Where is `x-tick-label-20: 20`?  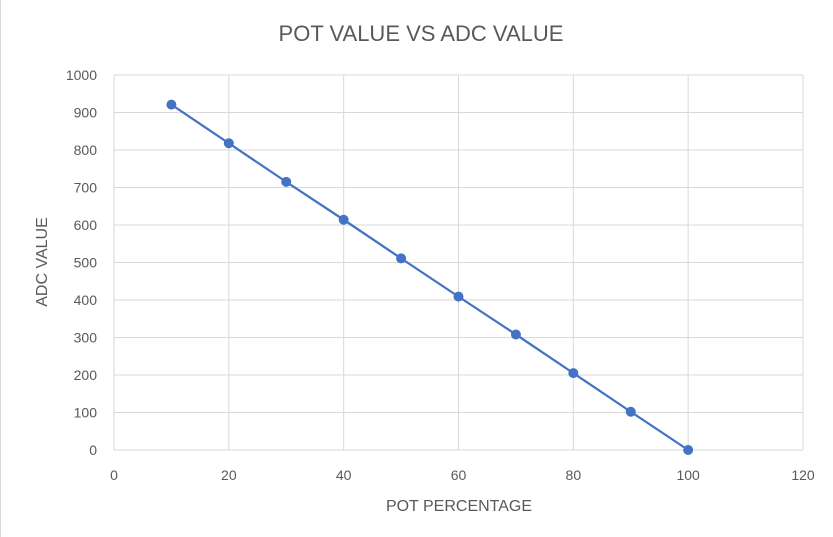
x-tick-label-20: 20 is located at coordinates (229, 475).